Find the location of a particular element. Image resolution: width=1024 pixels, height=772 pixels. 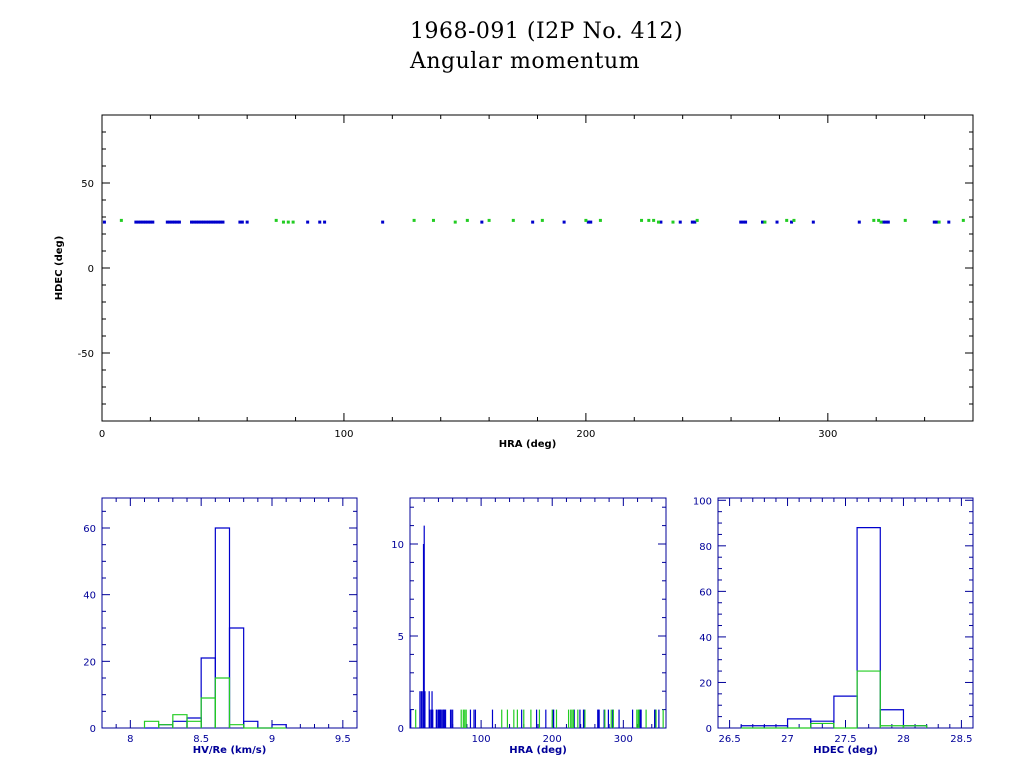

y-tick-label: 40 is located at coordinates (705, 638).